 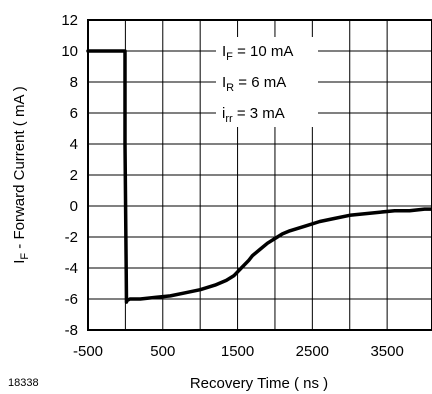 I want to click on y-axis-title: IF - Forward Current ( mA ), so click(x=21, y=175).